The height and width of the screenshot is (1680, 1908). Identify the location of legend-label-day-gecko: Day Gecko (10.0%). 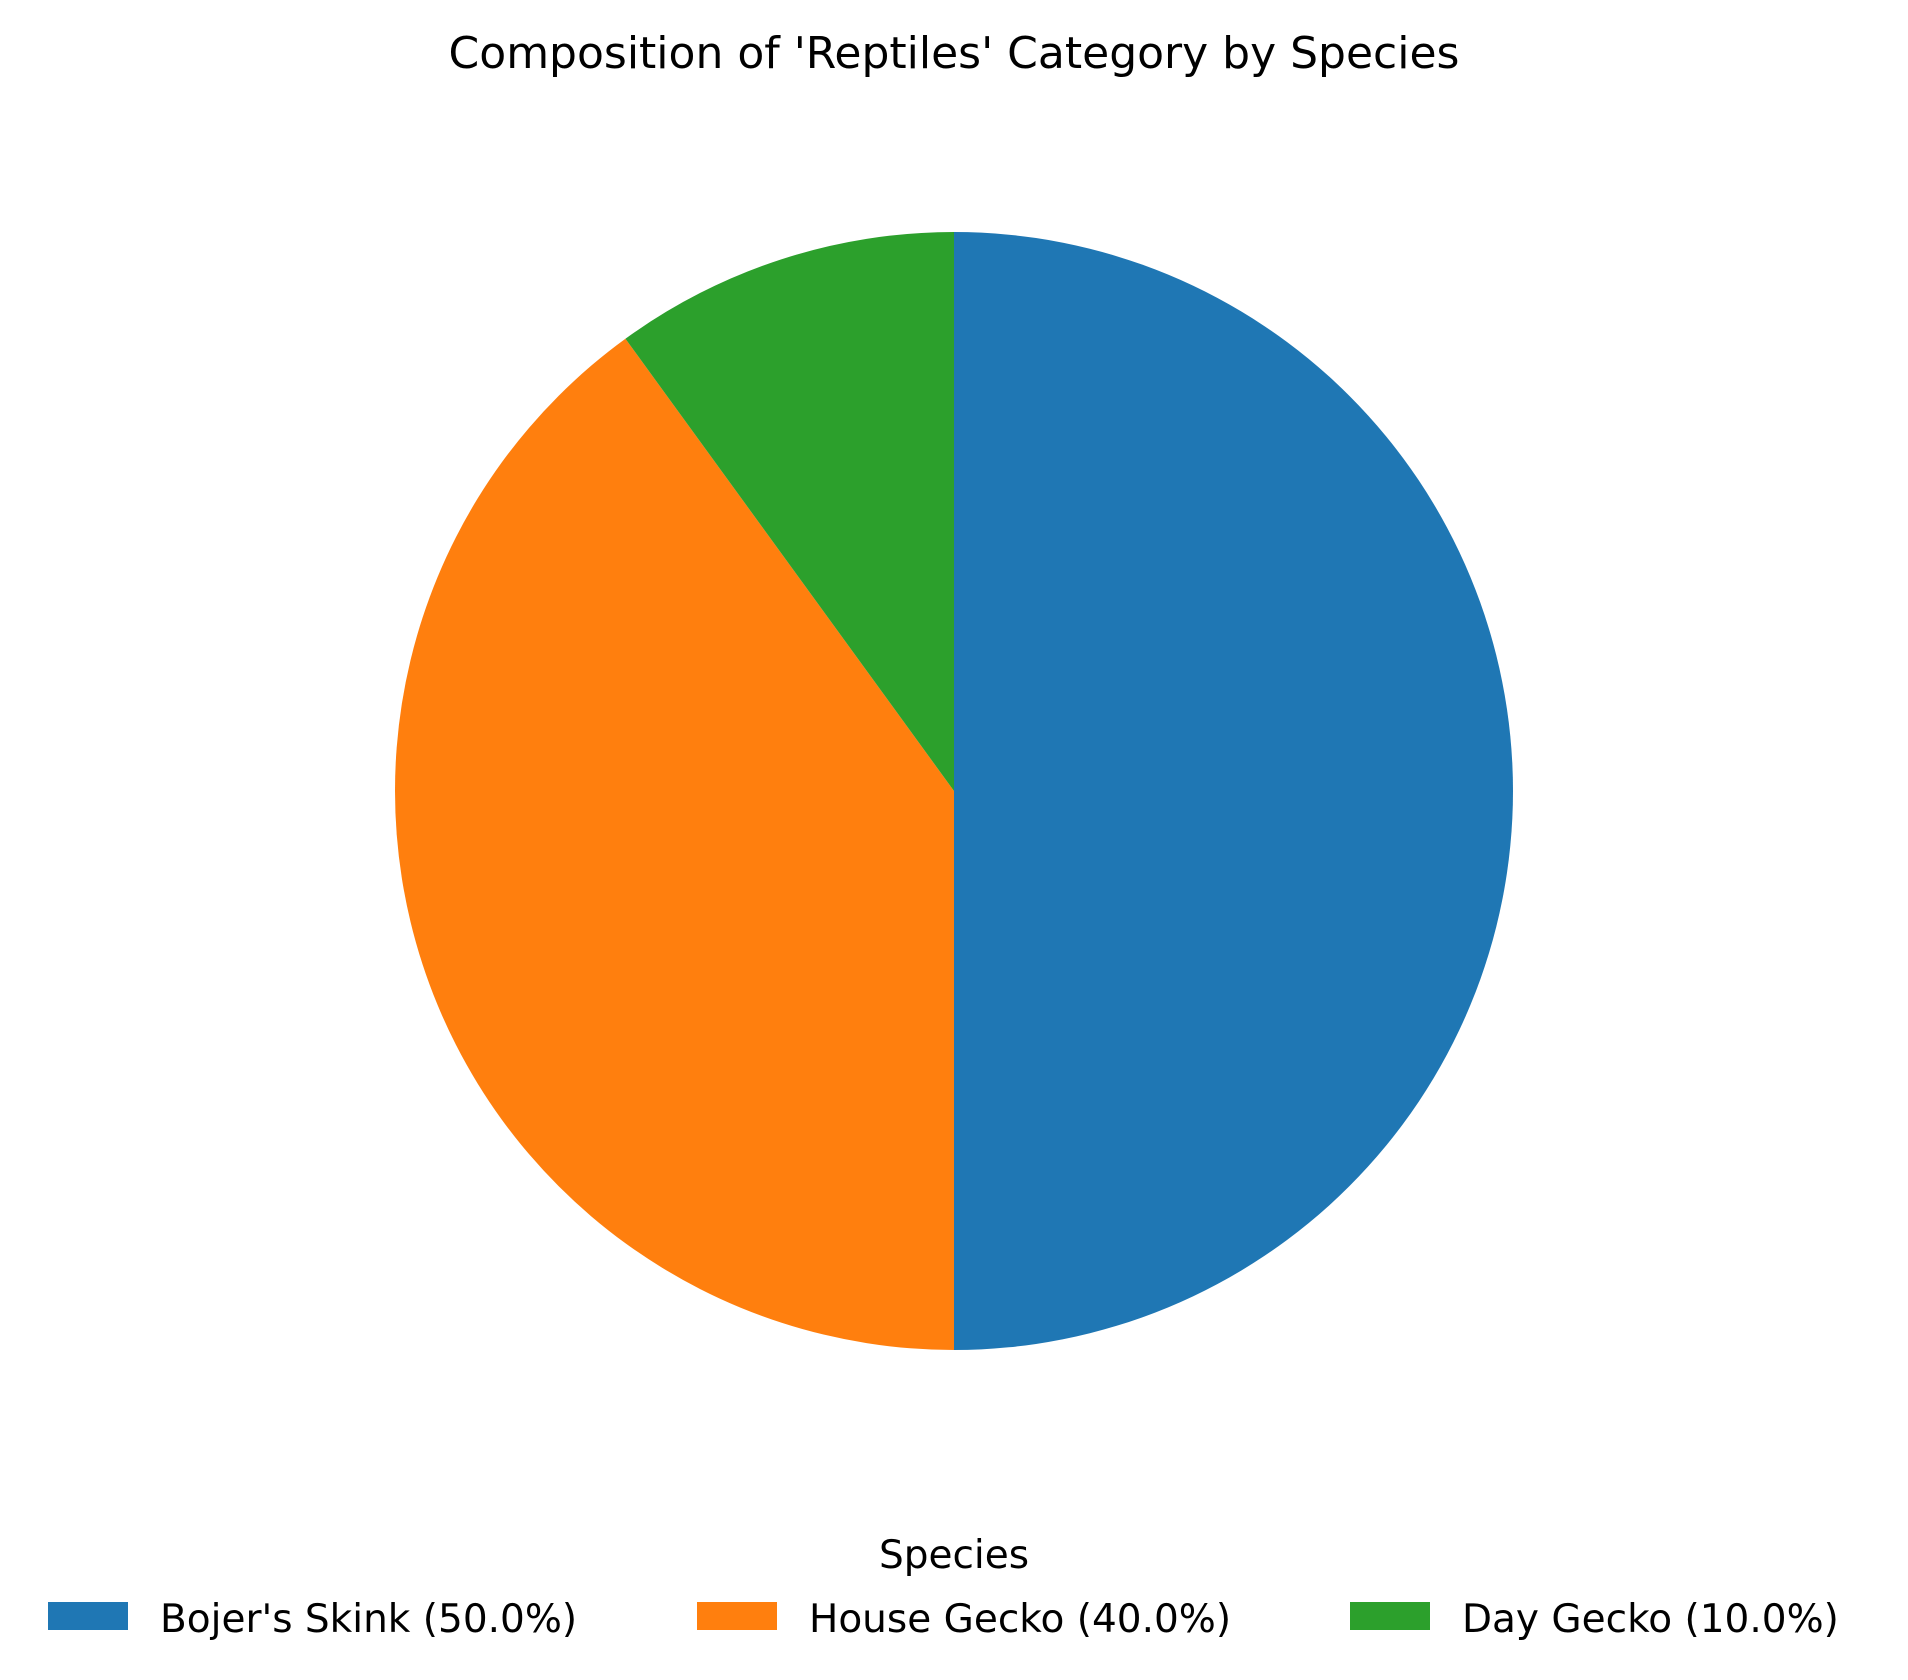
(1650, 1619).